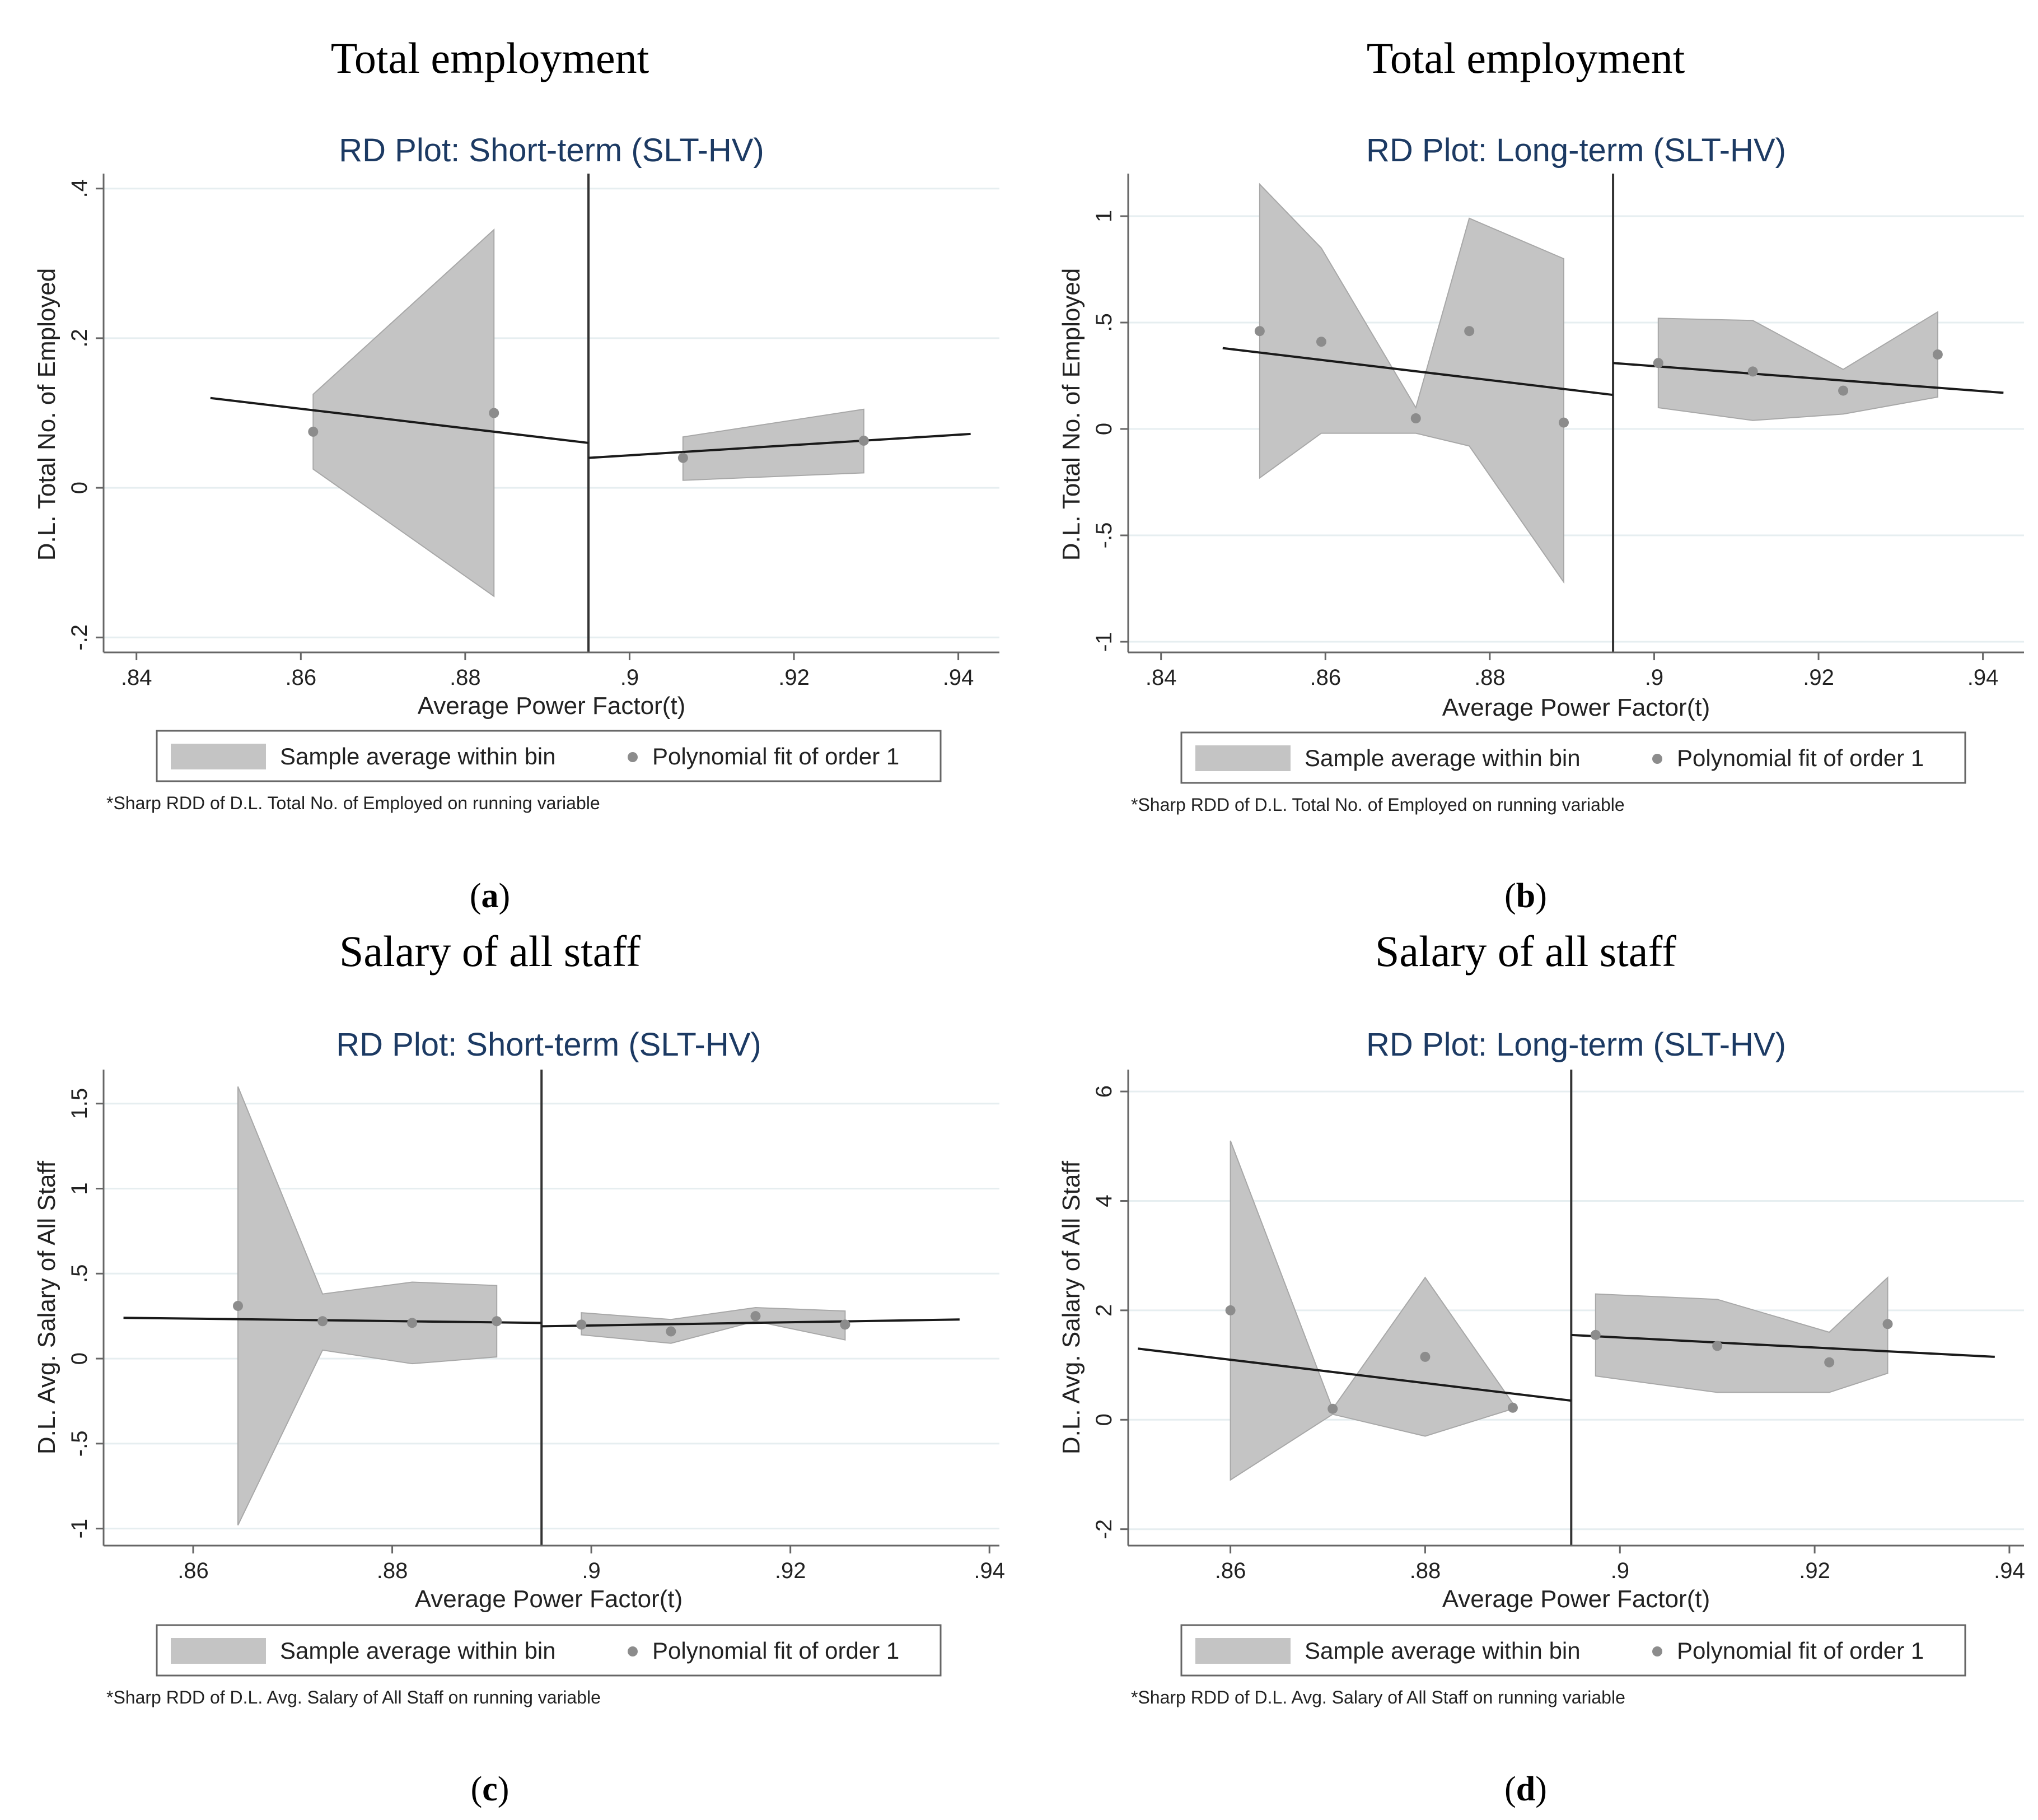 The width and height of the screenshot is (2038, 1820). I want to click on panel-b-legend-box, so click(1573, 758).